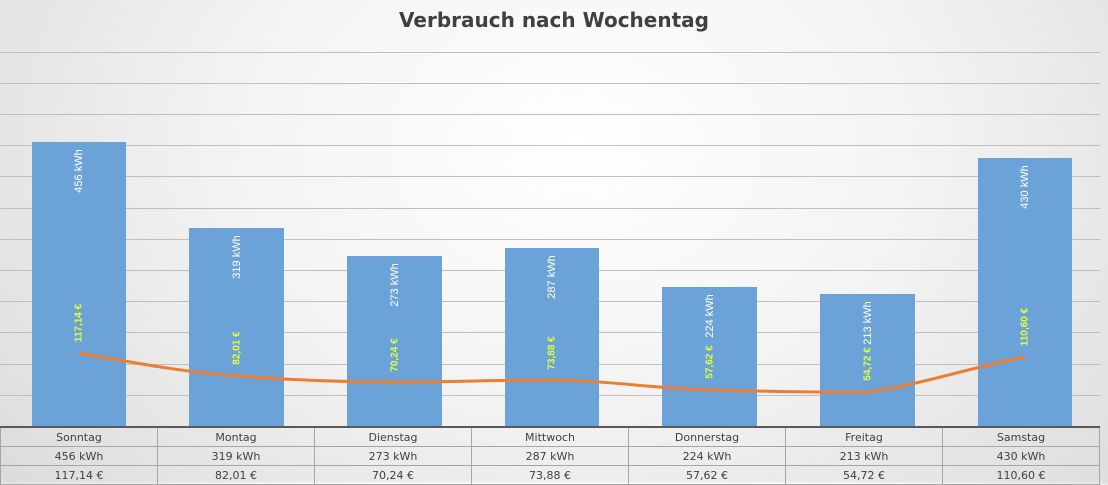 The height and width of the screenshot is (485, 1108). Describe the element at coordinates (237, 348) in the screenshot. I see `eur-label-montag: 82,01 €` at that location.